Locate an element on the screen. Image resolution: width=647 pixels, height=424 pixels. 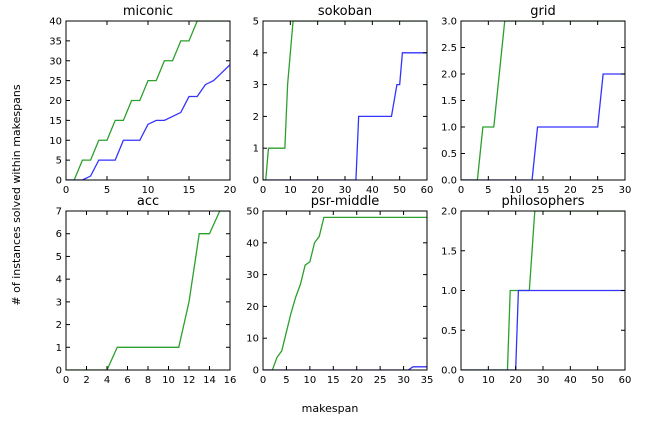
x-tick-label: 35 is located at coordinates (427, 380).